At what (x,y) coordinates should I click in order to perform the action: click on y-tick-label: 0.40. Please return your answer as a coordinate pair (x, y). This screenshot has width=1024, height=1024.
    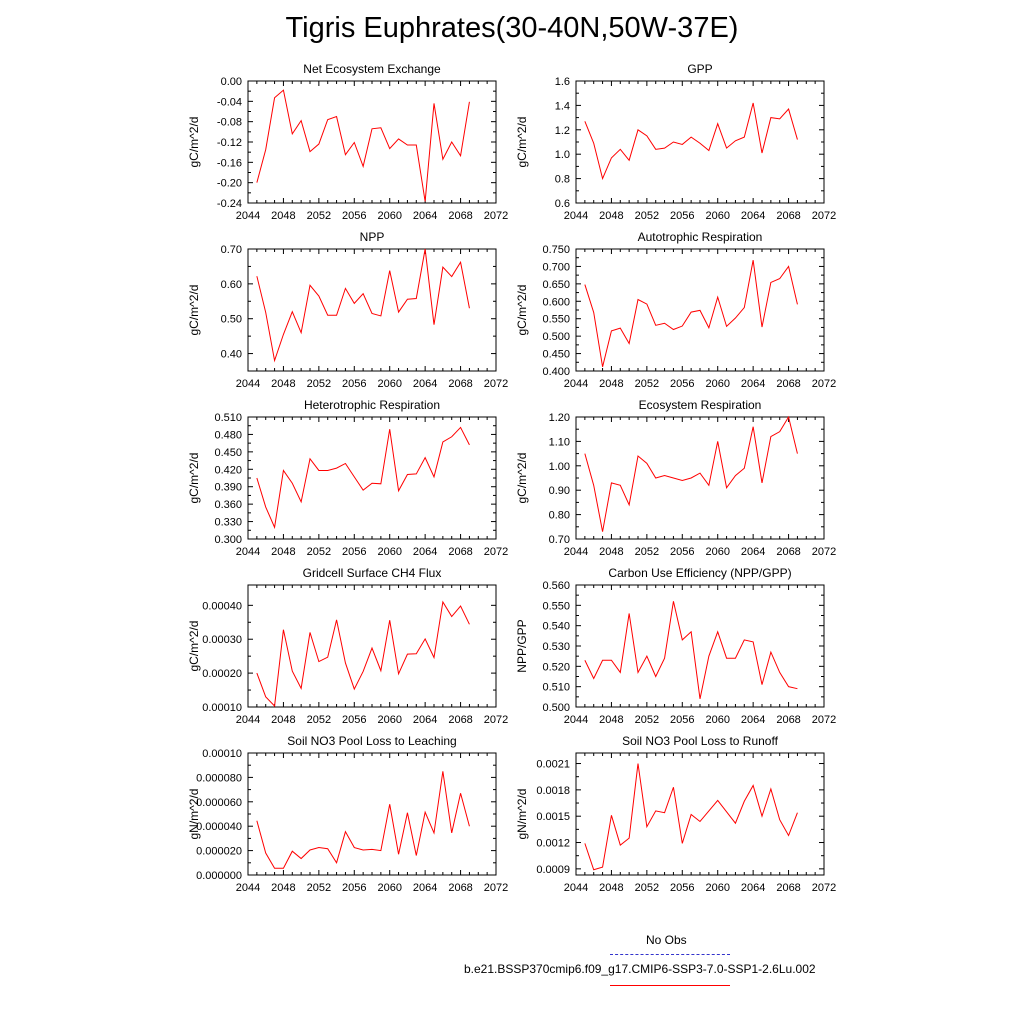
    Looking at the image, I should click on (231, 355).